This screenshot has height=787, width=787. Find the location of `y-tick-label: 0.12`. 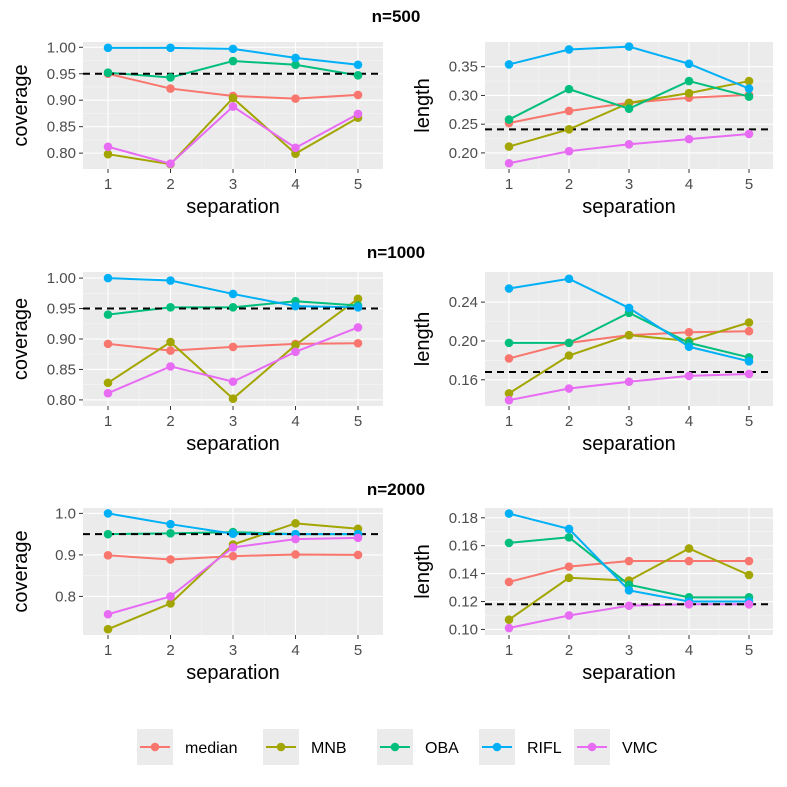

y-tick-label: 0.12 is located at coordinates (463, 602).